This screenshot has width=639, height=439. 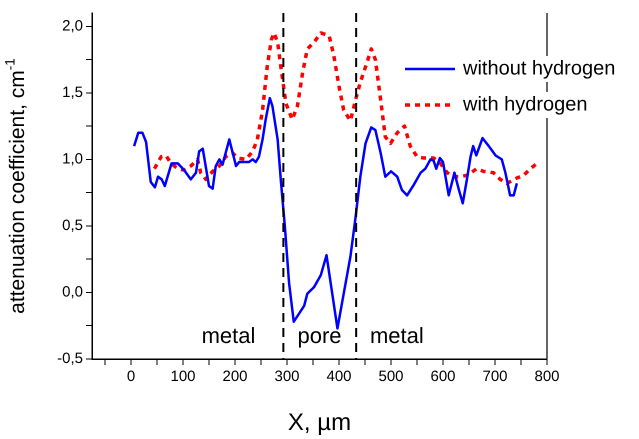 What do you see at coordinates (539, 69) in the screenshot?
I see `legend-label: without hydrogen` at bounding box center [539, 69].